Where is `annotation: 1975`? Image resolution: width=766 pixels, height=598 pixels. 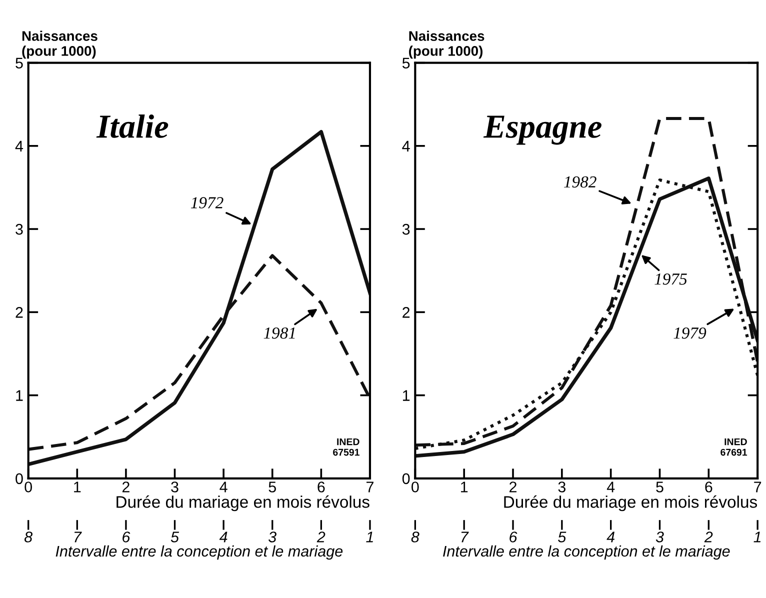
annotation: 1975 is located at coordinates (670, 279).